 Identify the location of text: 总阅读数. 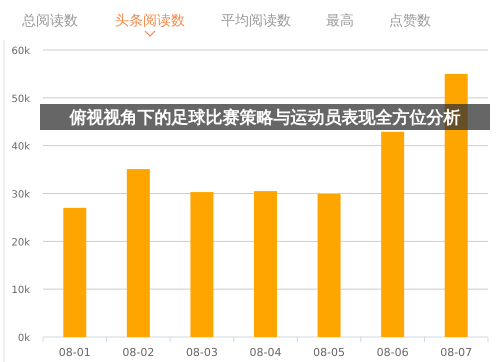
(49, 21).